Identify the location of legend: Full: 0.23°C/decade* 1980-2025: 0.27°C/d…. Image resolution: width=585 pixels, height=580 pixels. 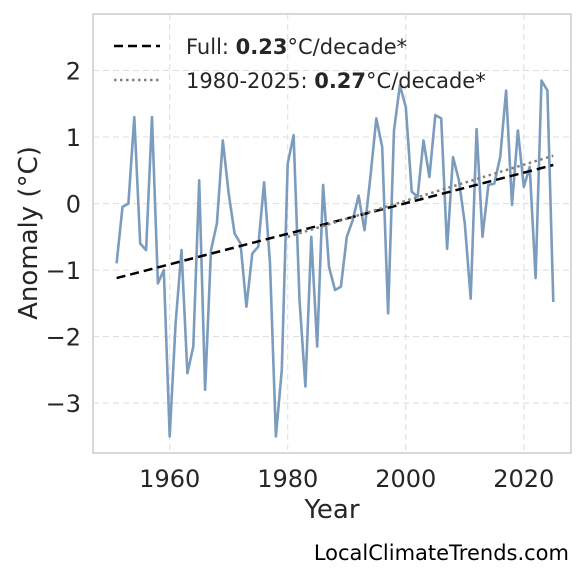
(300, 64).